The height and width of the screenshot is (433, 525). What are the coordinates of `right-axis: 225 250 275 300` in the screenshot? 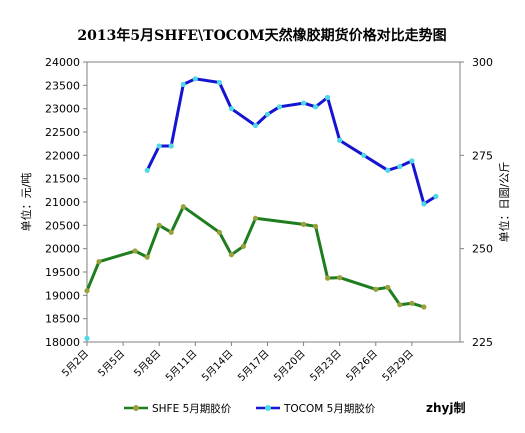 It's located at (476, 202).